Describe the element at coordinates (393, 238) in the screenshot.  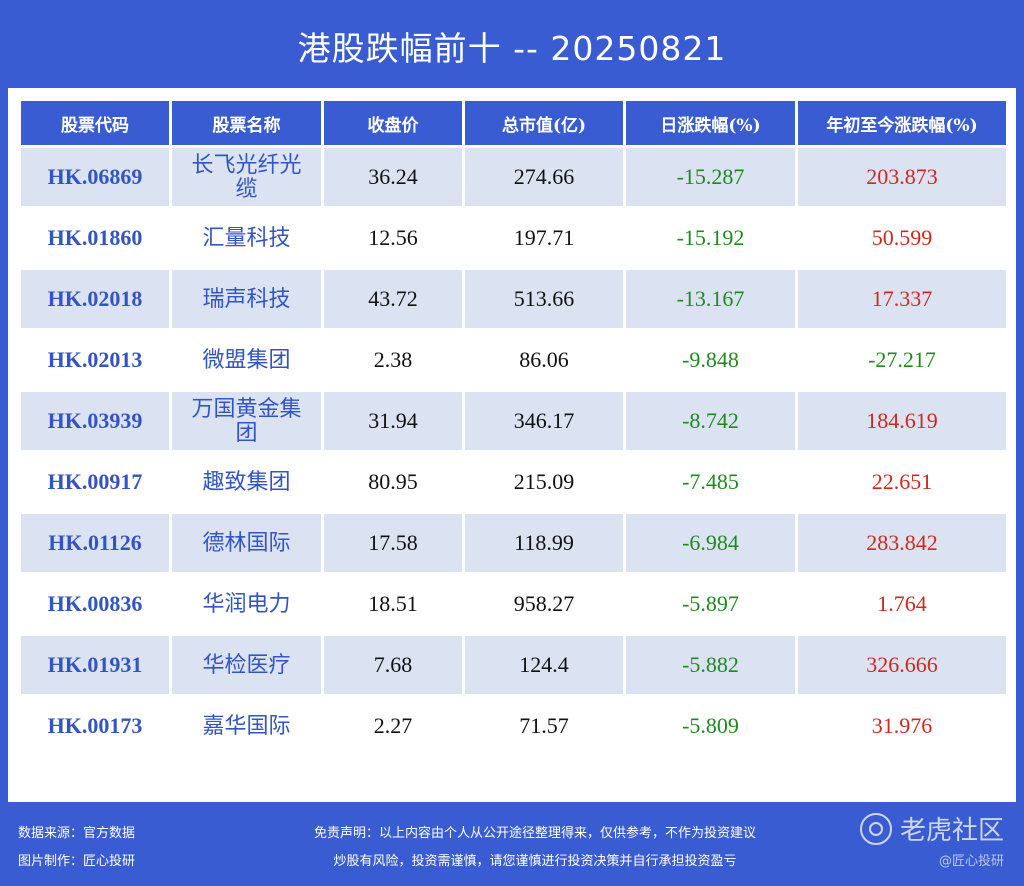
I see `close-price-cell: 12.56` at that location.